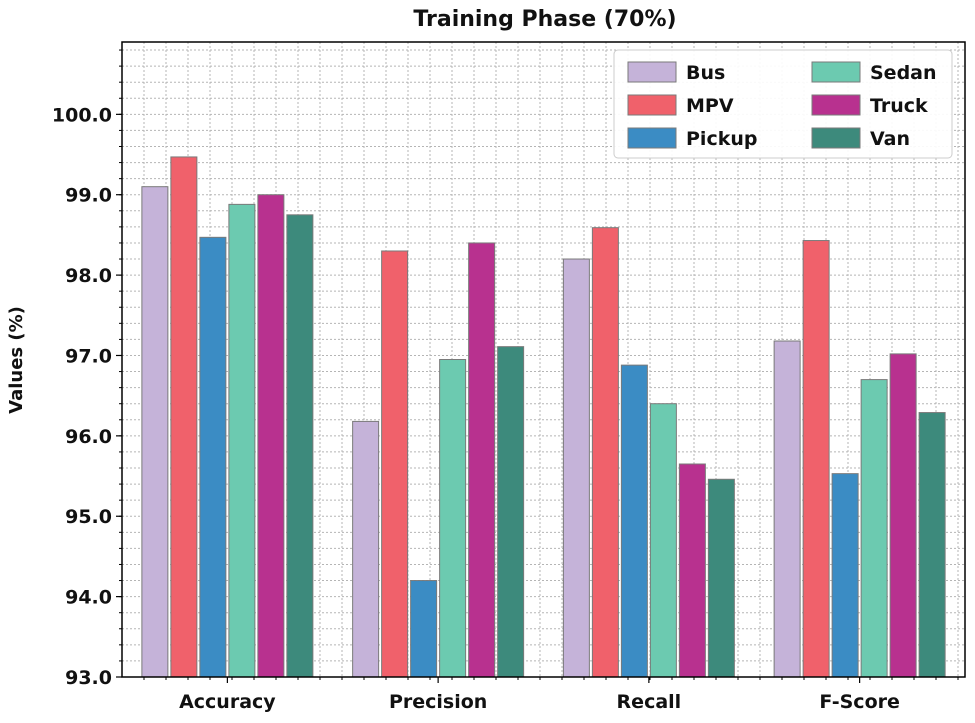 Image resolution: width=975 pixels, height=723 pixels. What do you see at coordinates (710, 106) in the screenshot?
I see `legend-label-mpv: MPV` at bounding box center [710, 106].